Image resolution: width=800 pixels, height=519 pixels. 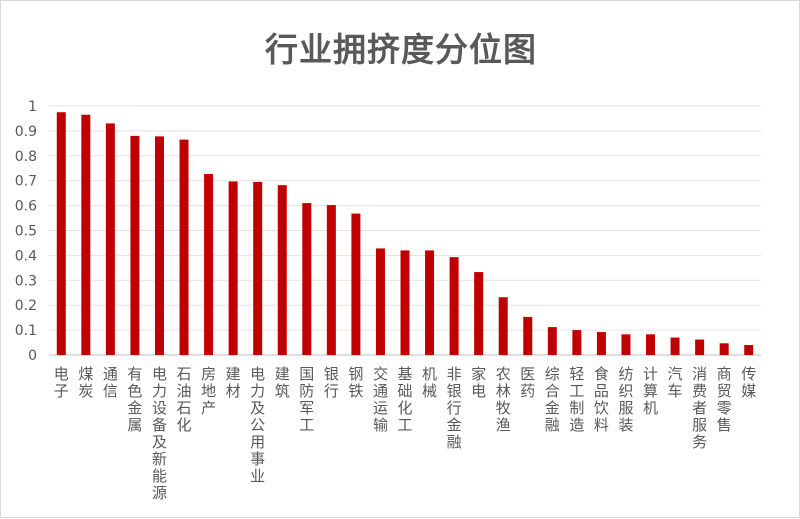 What do you see at coordinates (184, 399) in the screenshot?
I see `x-tick-label: 石油石化` at bounding box center [184, 399].